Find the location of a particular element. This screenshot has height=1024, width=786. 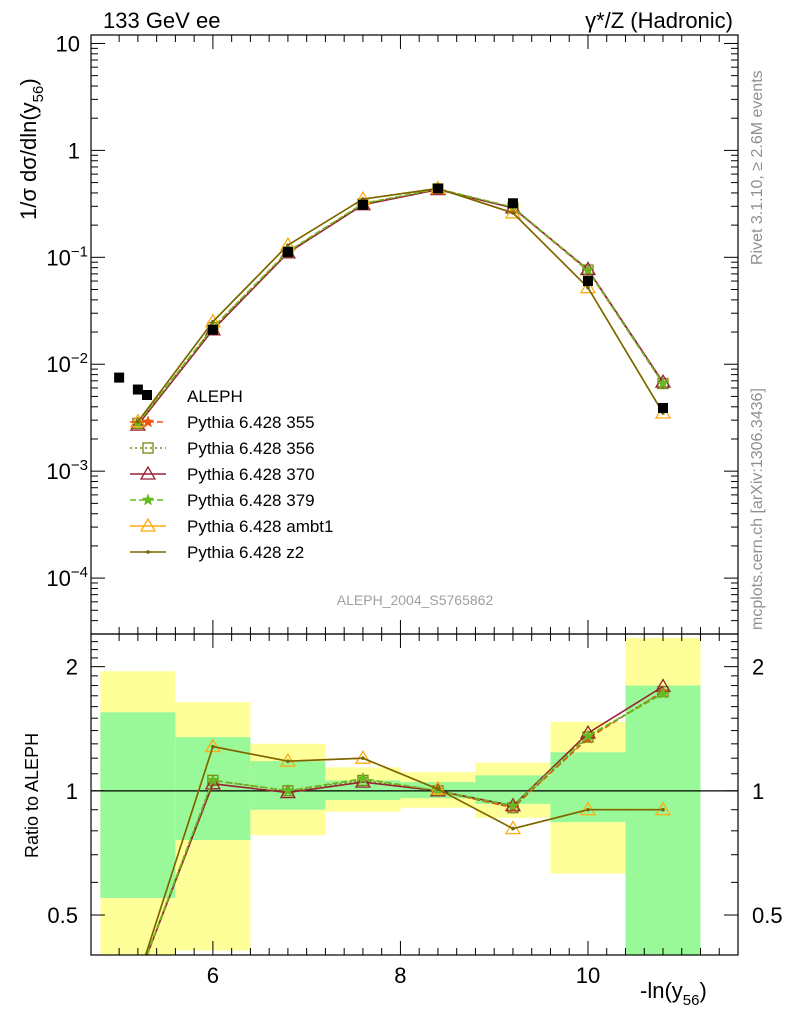

x-tick-label-2: 10 is located at coordinates (588, 975).